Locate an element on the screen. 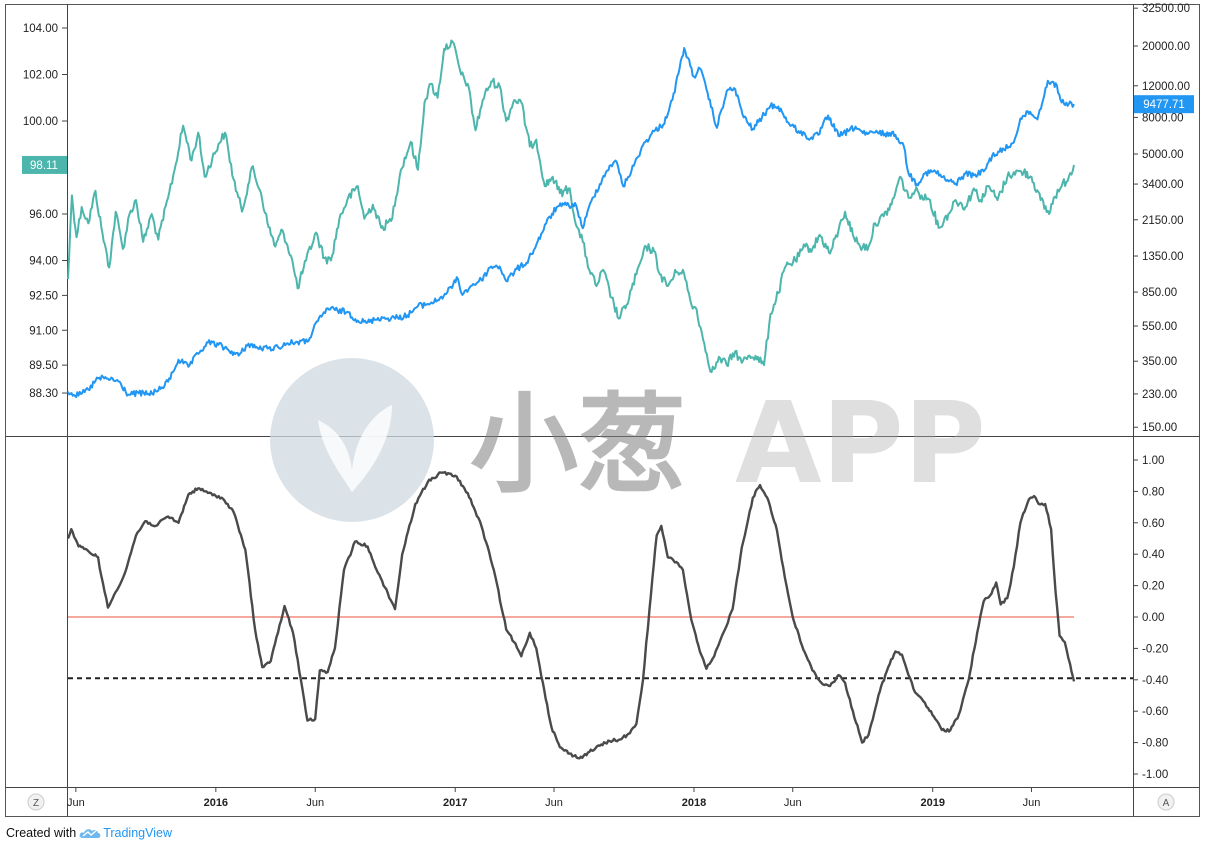 Image resolution: width=1206 pixels, height=852 pixels. right-tick-label: 32500.00 is located at coordinates (1166, 9).